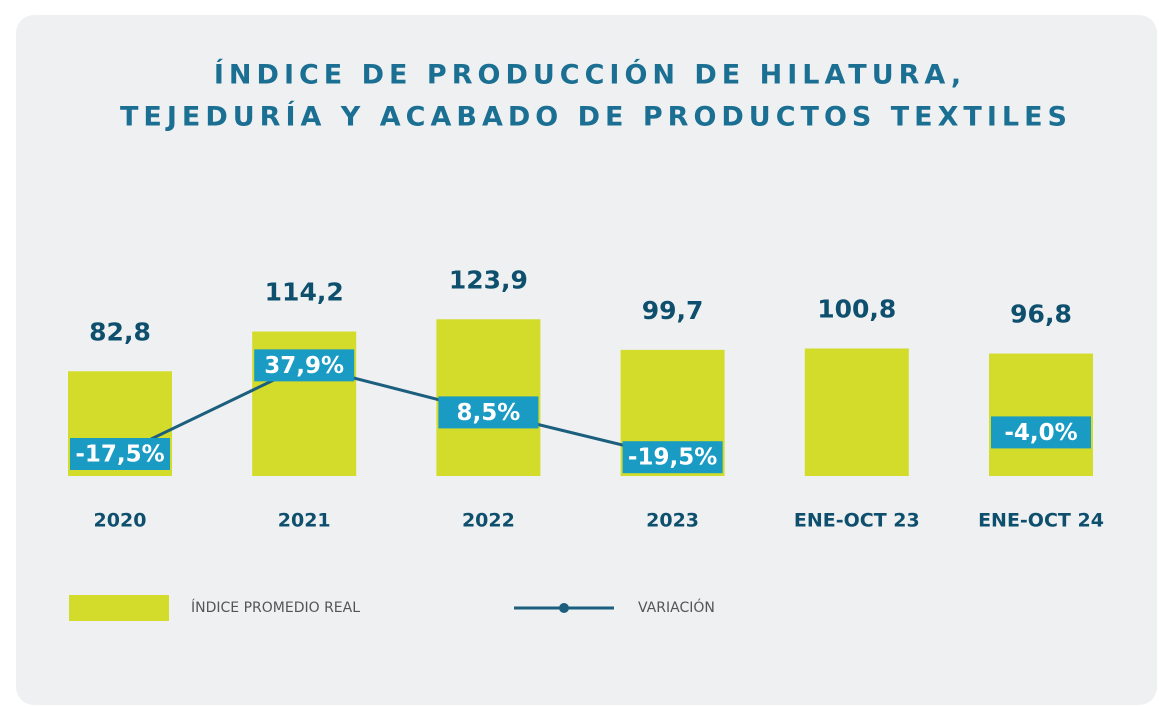  I want to click on value-label: 82,8, so click(120, 331).